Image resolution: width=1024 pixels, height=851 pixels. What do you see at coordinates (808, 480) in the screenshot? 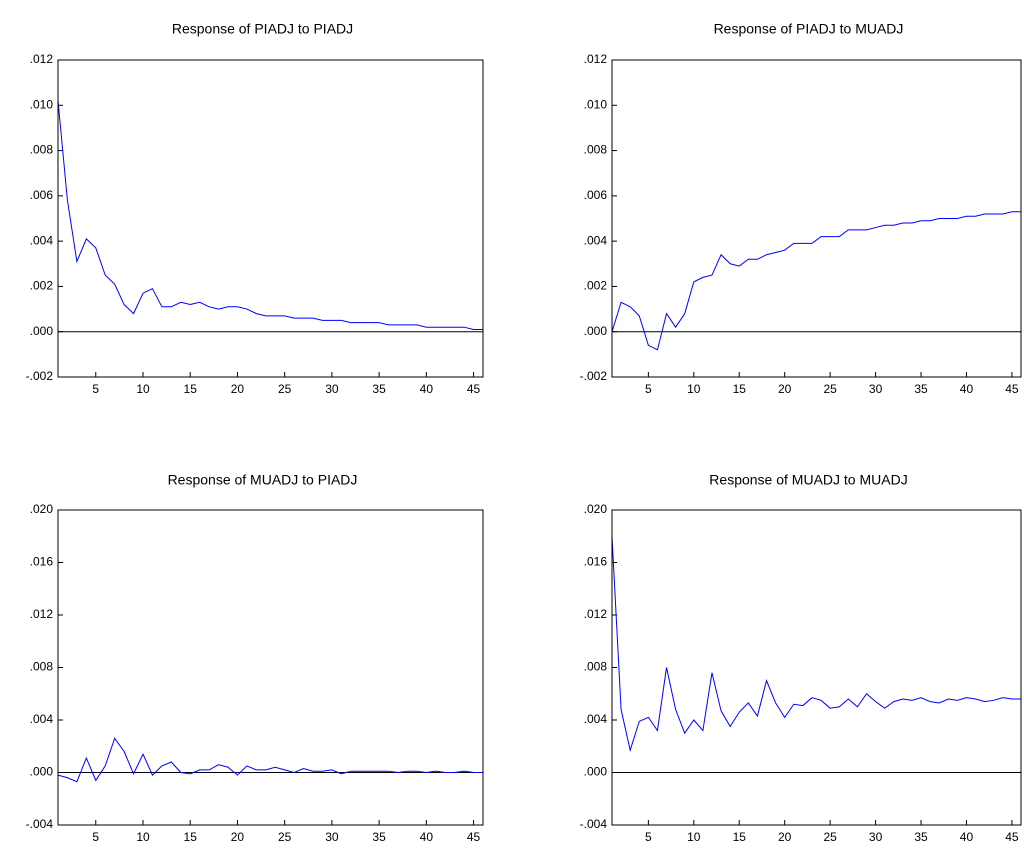
I see `chart-title: Response of MUADJ to MUADJ` at bounding box center [808, 480].